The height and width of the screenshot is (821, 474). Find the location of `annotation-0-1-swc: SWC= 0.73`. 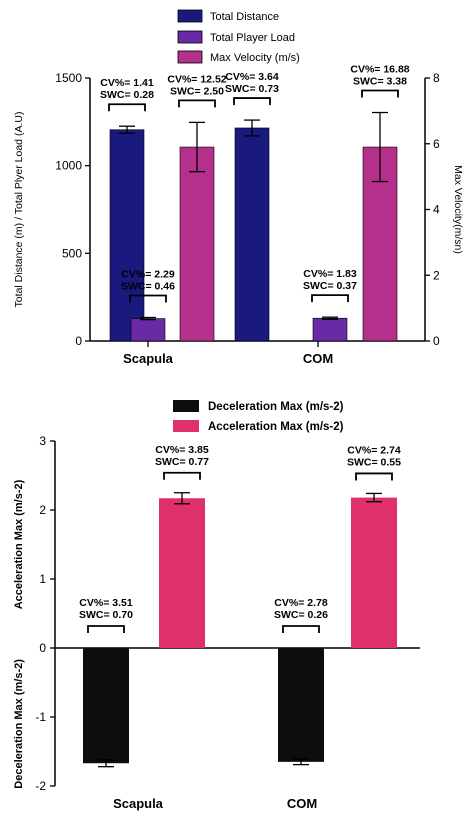

annotation-0-1-swc: SWC= 0.73 is located at coordinates (252, 89).